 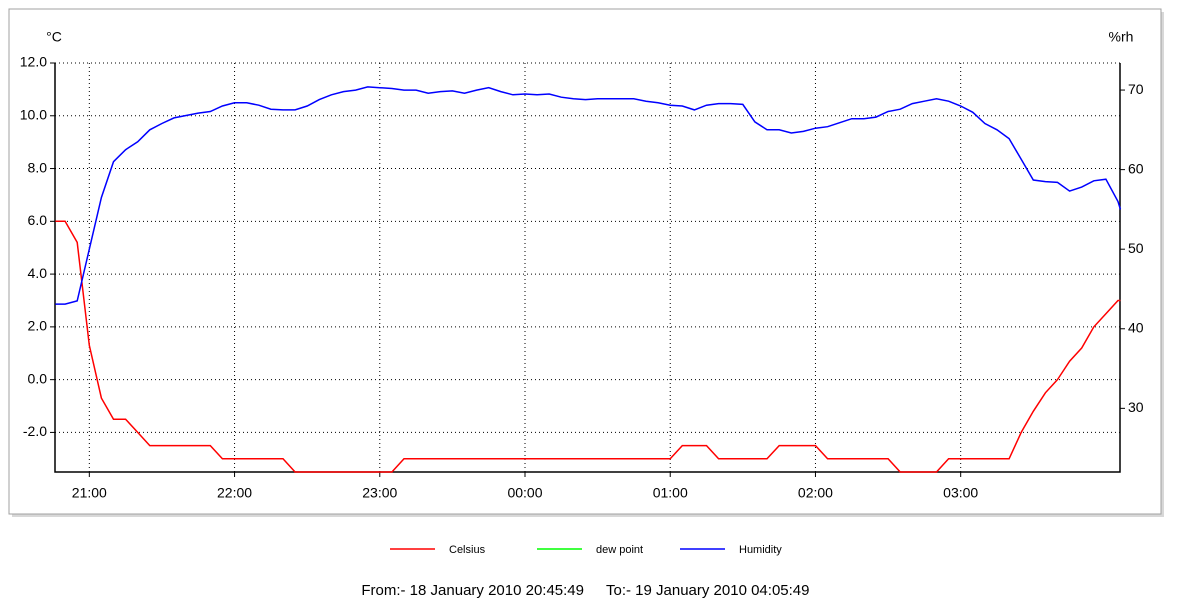 I want to click on y-tick-label: 6.0, so click(x=38, y=220).